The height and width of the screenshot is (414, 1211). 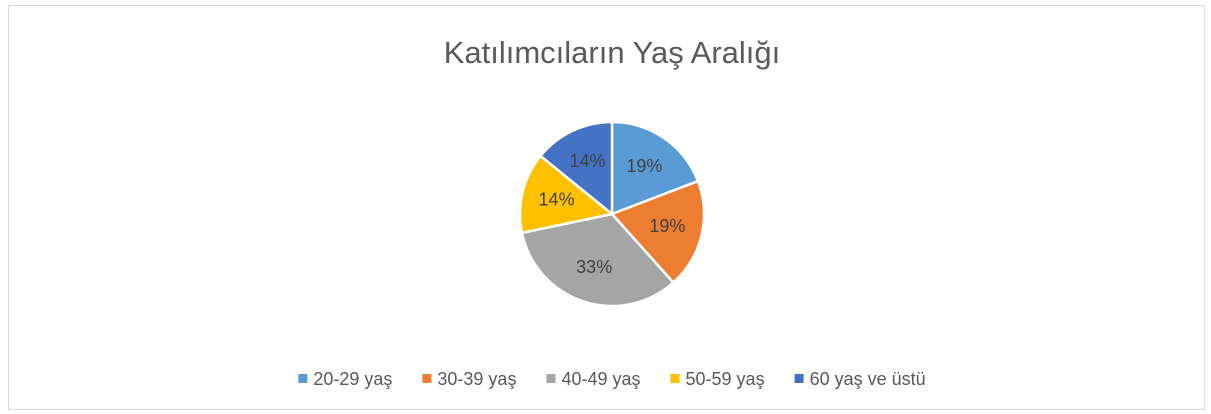 I want to click on legend-label: 40-49 yaş, so click(x=600, y=379).